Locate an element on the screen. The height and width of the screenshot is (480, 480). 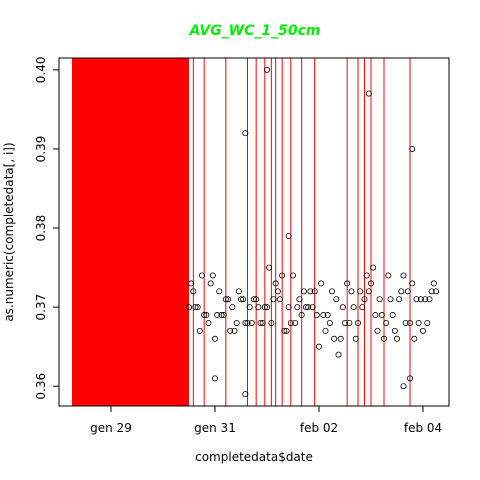
x-tick-label: feb 02 is located at coordinates (319, 428).